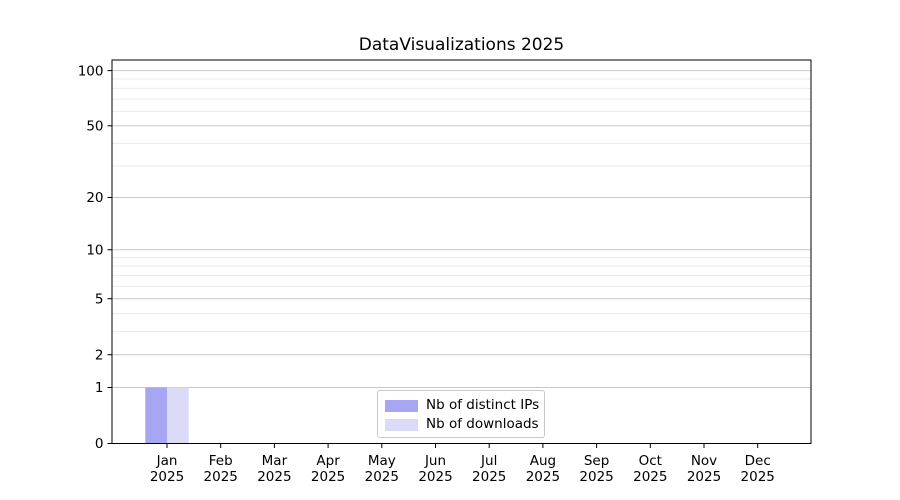 This screenshot has height=500, width=900. I want to click on bar-downloads, so click(178, 415).